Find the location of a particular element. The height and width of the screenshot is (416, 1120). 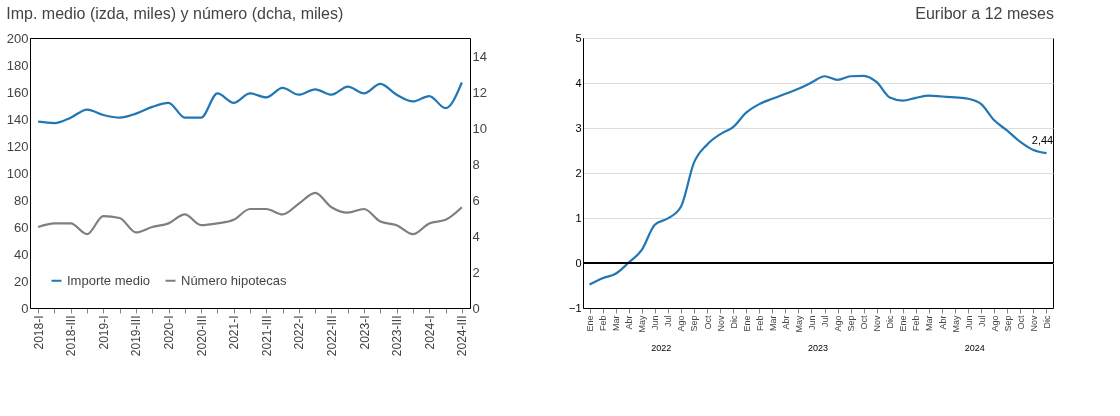

y-tick-label: 100 is located at coordinates (17, 173).